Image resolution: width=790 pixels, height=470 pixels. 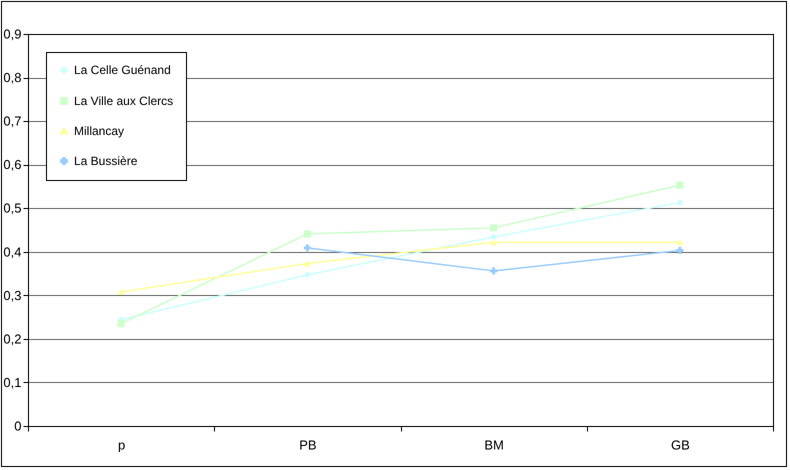 What do you see at coordinates (12, 34) in the screenshot?
I see `y-tick-label: 0,9` at bounding box center [12, 34].